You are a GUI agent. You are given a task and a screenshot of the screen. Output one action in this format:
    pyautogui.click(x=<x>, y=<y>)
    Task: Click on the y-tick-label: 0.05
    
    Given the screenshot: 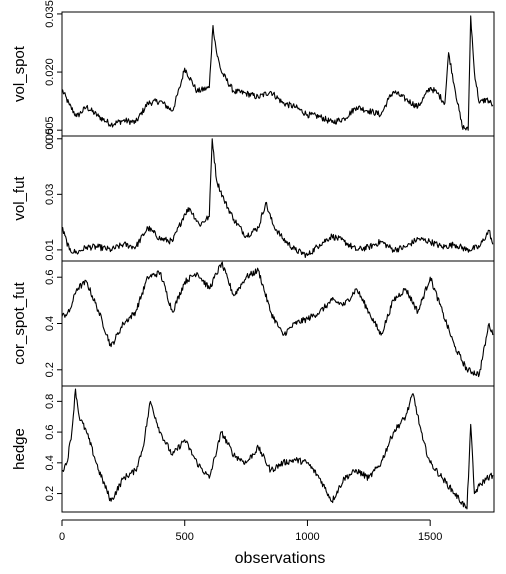 What is the action you would take?
    pyautogui.click(x=50, y=138)
    